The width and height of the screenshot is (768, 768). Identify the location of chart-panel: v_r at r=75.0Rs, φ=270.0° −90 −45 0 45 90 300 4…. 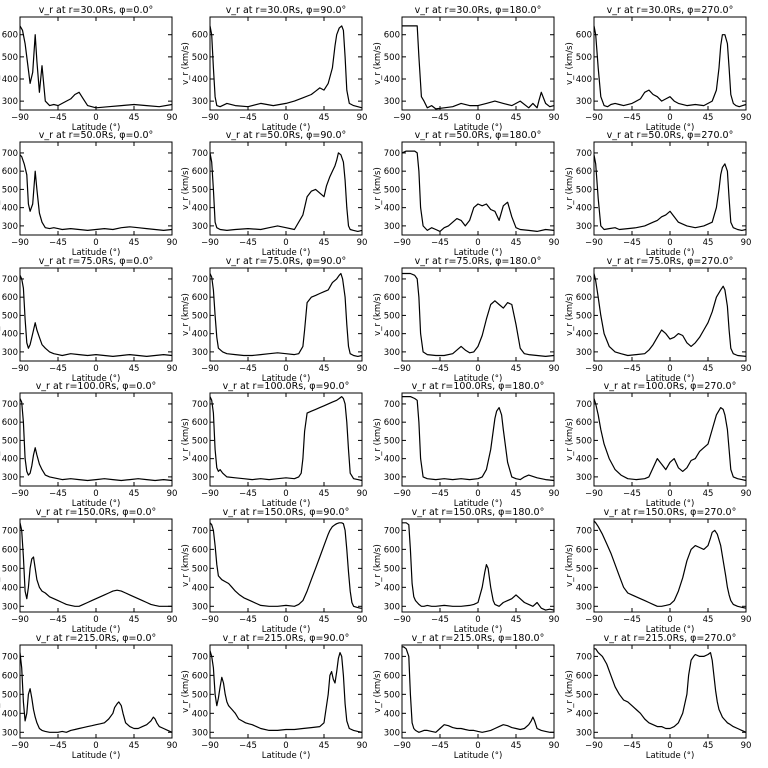
(658, 320).